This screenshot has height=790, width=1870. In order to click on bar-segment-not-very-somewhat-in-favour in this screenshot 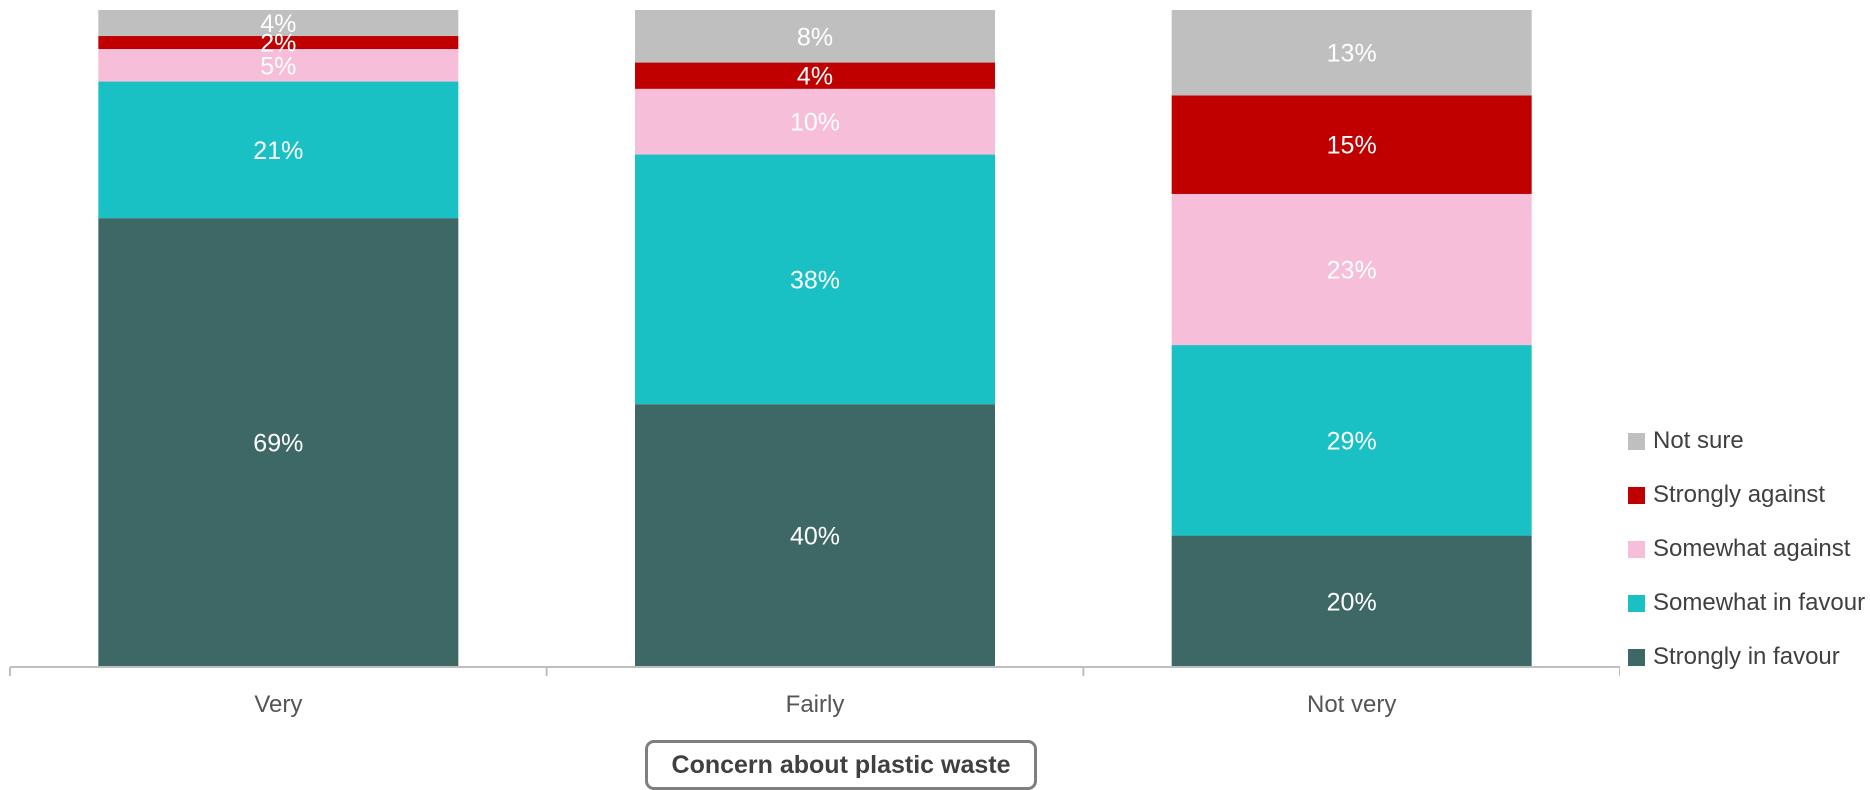, I will do `click(1351, 440)`.